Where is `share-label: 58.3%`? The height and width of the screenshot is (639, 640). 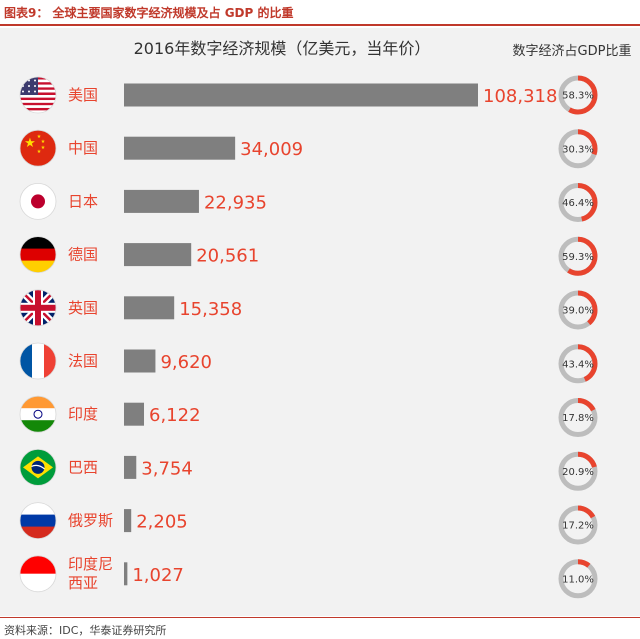
share-label: 58.3% is located at coordinates (578, 96).